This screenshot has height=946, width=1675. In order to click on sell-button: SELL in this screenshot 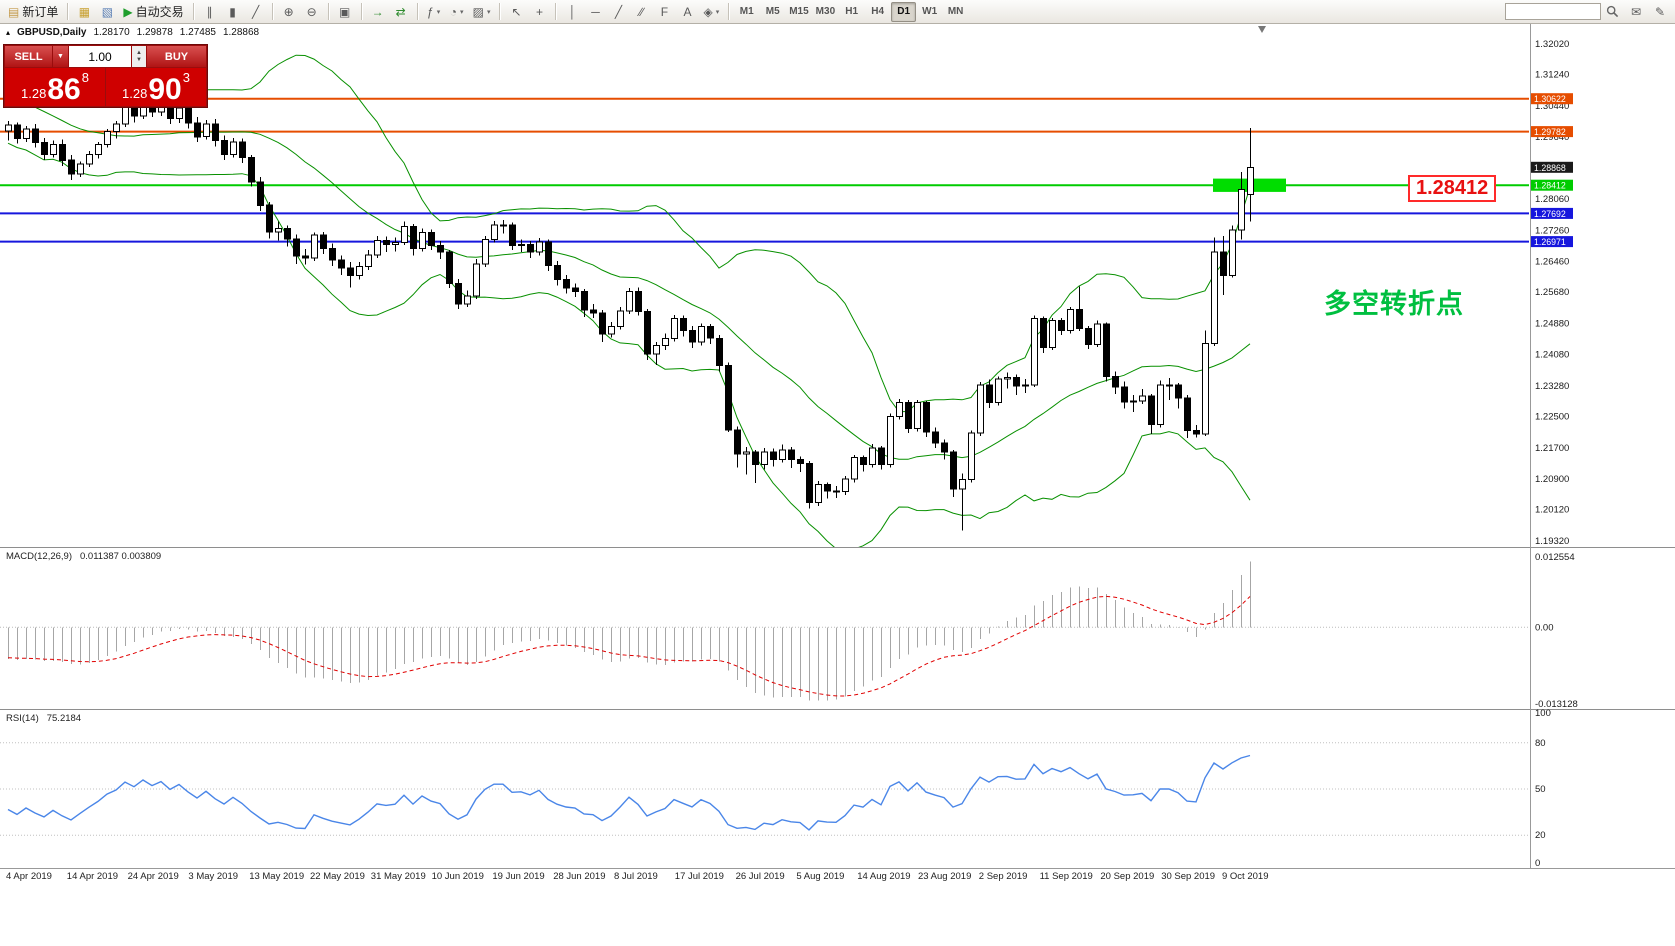, I will do `click(28, 56)`.